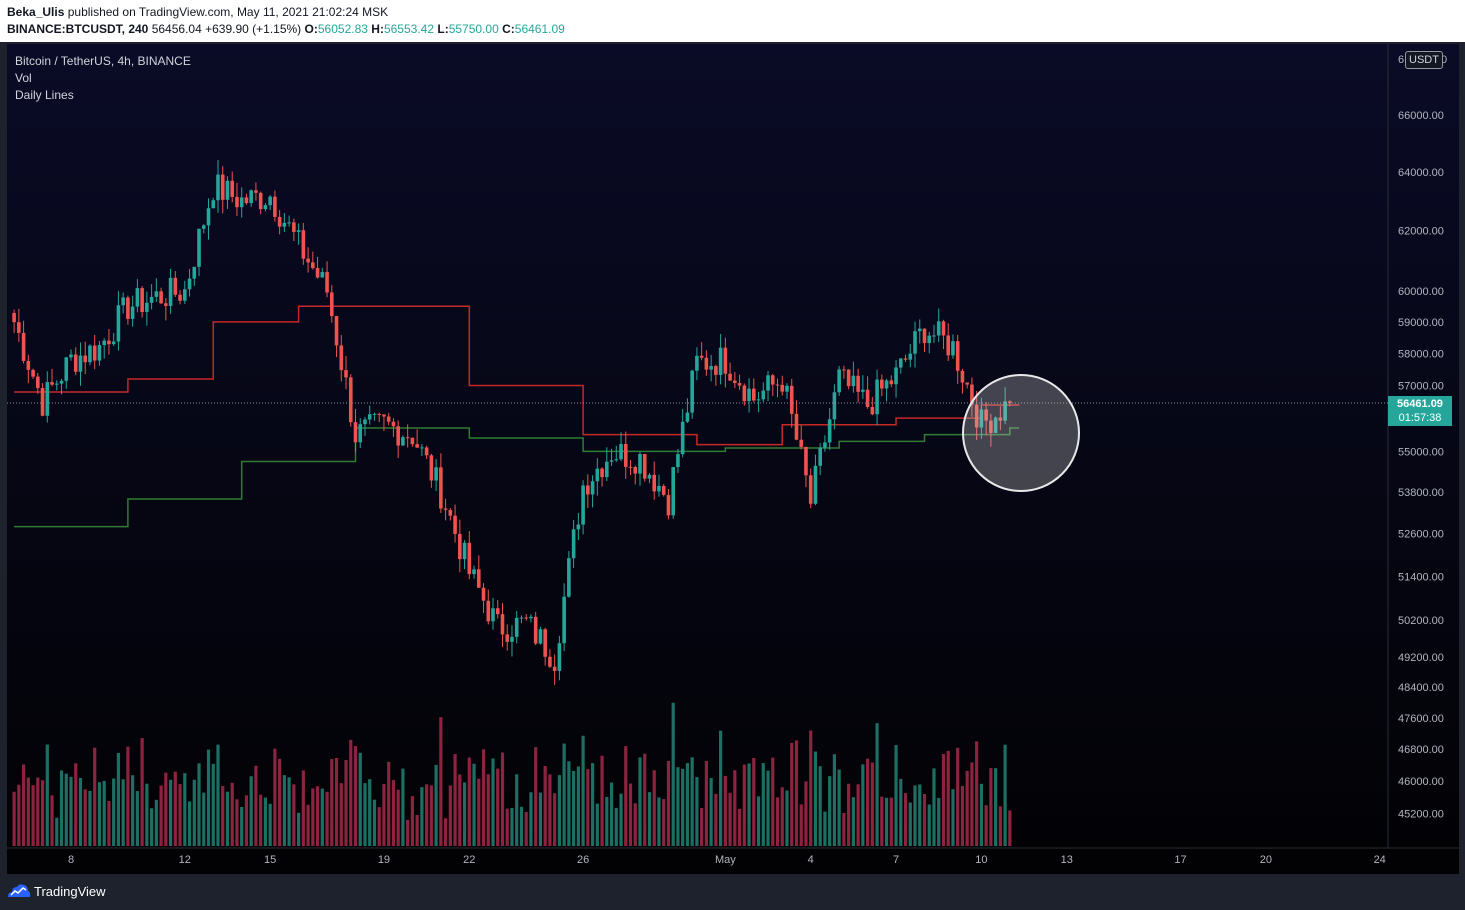 The height and width of the screenshot is (910, 1465). What do you see at coordinates (517, 375) in the screenshot?
I see `upper-daily-line` at bounding box center [517, 375].